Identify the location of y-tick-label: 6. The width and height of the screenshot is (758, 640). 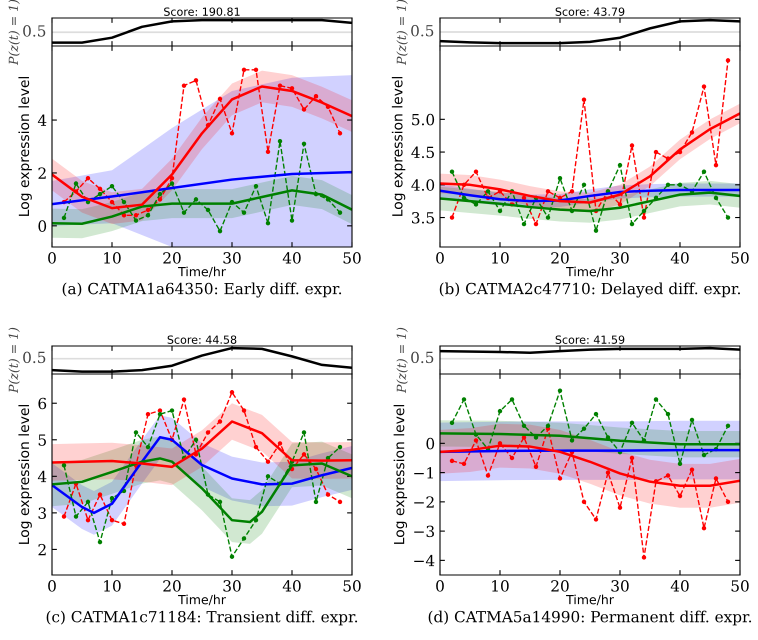
(42, 404).